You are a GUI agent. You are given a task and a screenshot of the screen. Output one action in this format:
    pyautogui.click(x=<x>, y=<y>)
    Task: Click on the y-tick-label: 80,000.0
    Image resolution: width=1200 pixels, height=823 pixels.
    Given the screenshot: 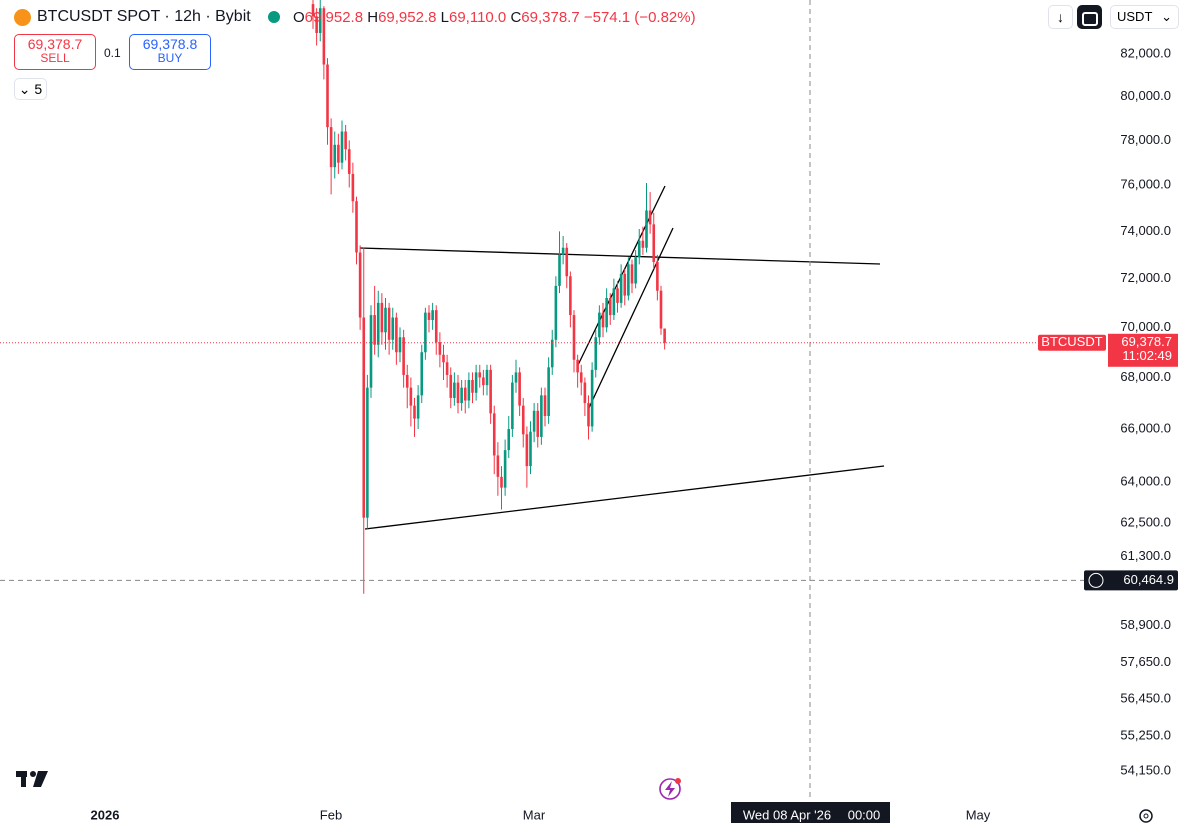 What is the action you would take?
    pyautogui.click(x=1145, y=95)
    